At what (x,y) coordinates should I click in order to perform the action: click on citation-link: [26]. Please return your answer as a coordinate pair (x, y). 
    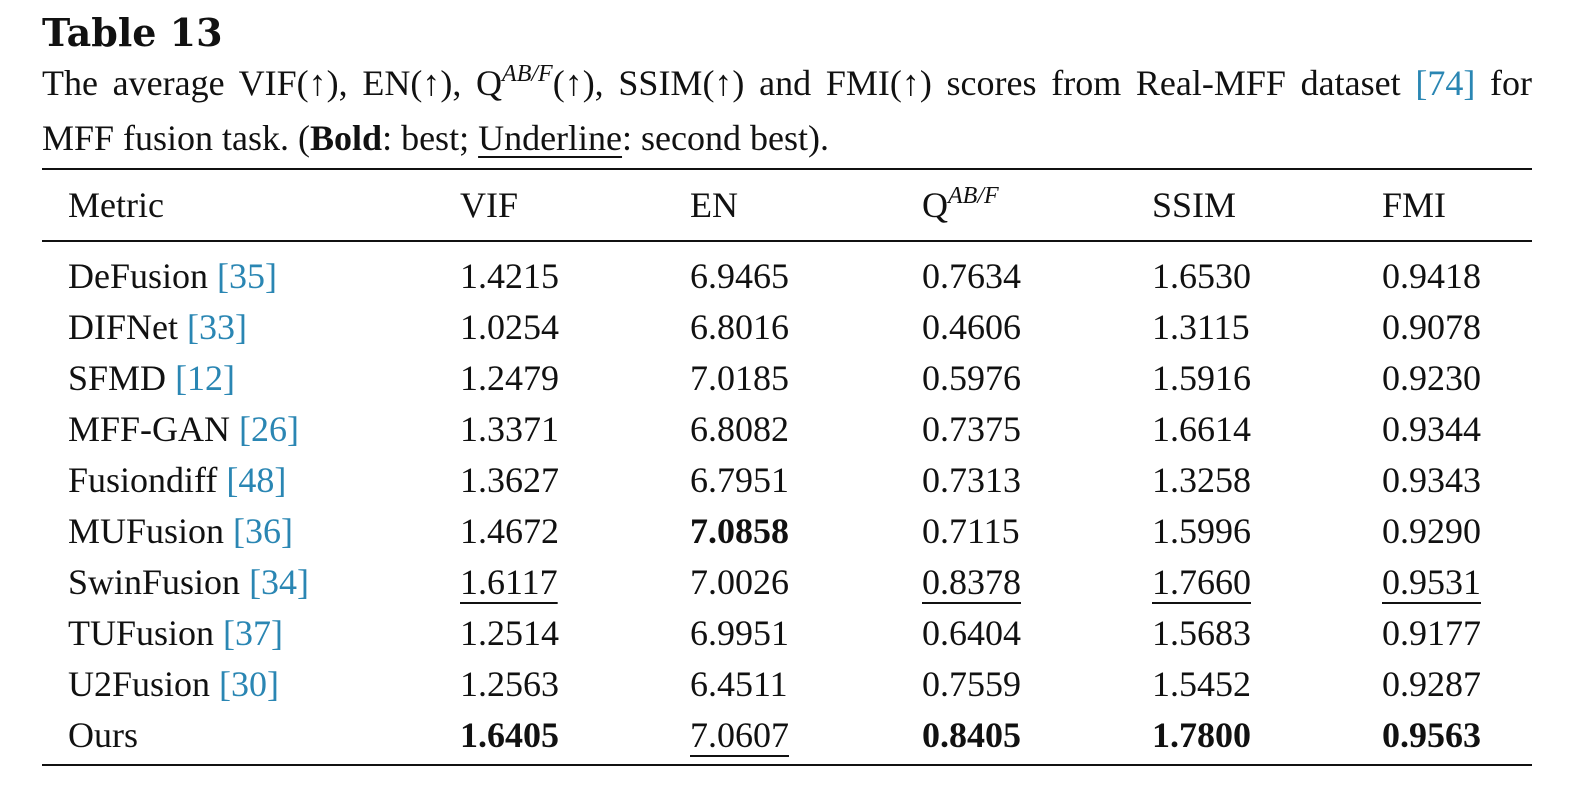
    Looking at the image, I should click on (269, 428).